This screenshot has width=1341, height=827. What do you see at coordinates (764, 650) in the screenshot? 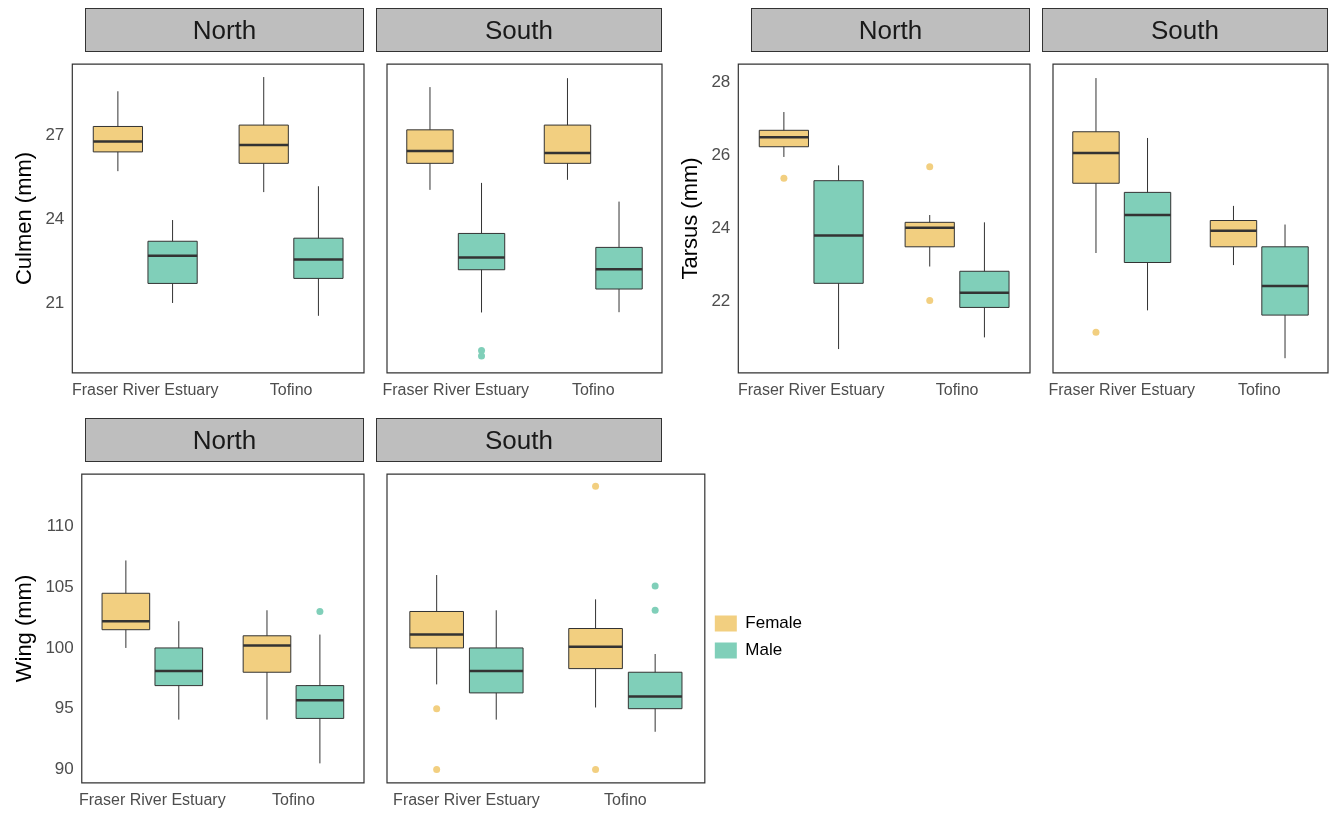
I see `legend-label: Male` at bounding box center [764, 650].